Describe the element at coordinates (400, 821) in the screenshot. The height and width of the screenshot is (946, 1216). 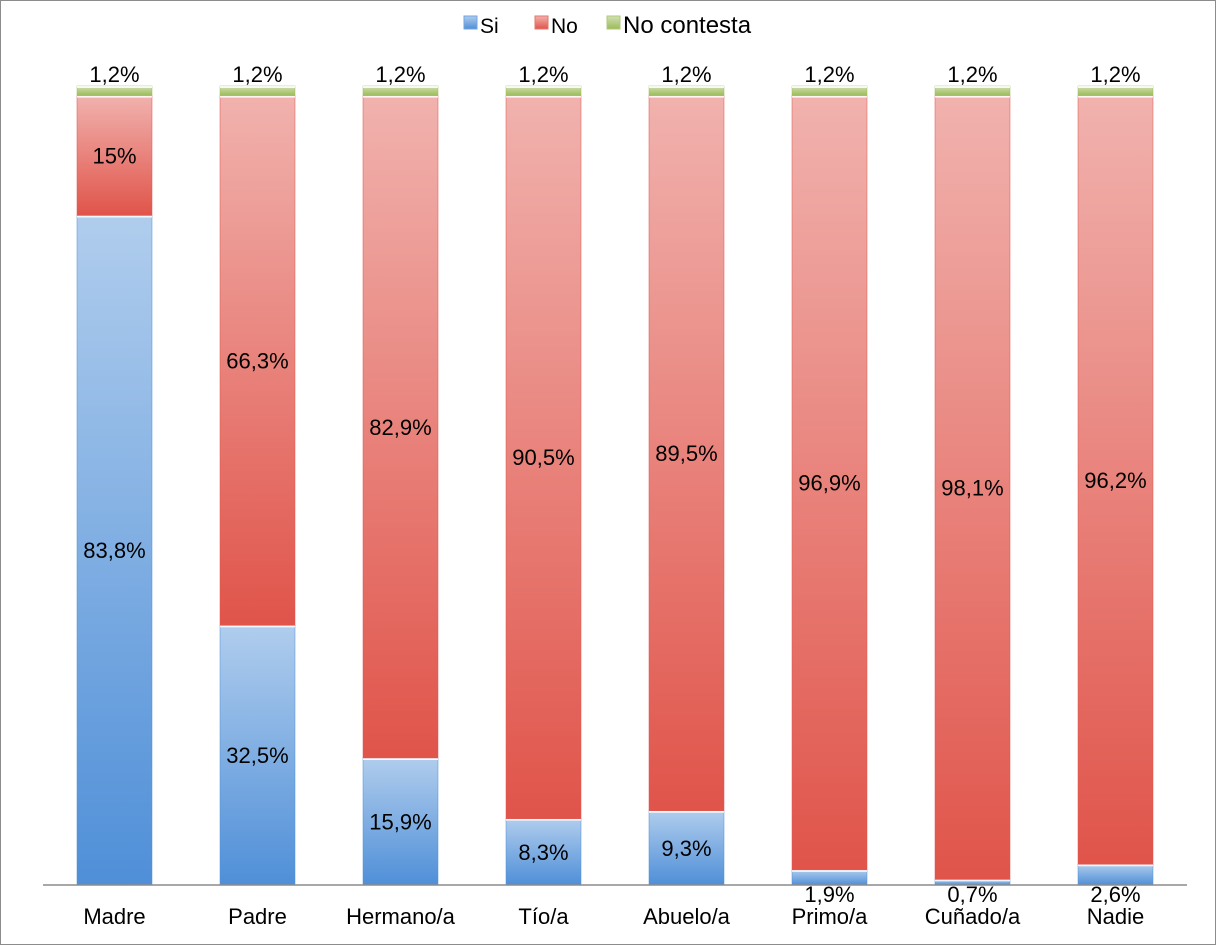
I see `data-label-si-hermano-a: 15,9%` at that location.